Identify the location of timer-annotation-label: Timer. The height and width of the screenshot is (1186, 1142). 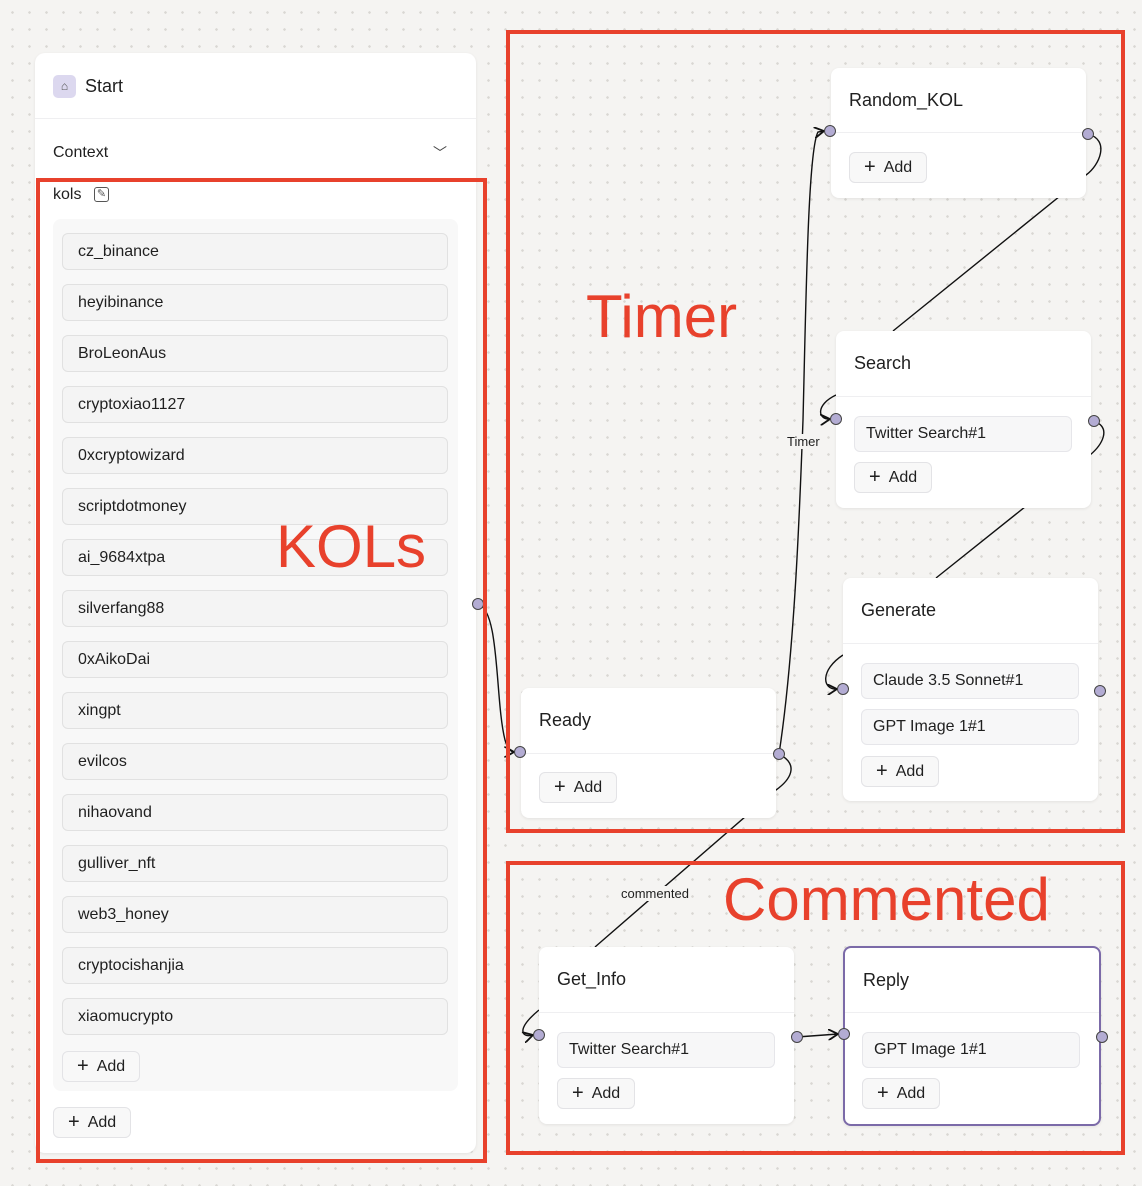
(662, 316).